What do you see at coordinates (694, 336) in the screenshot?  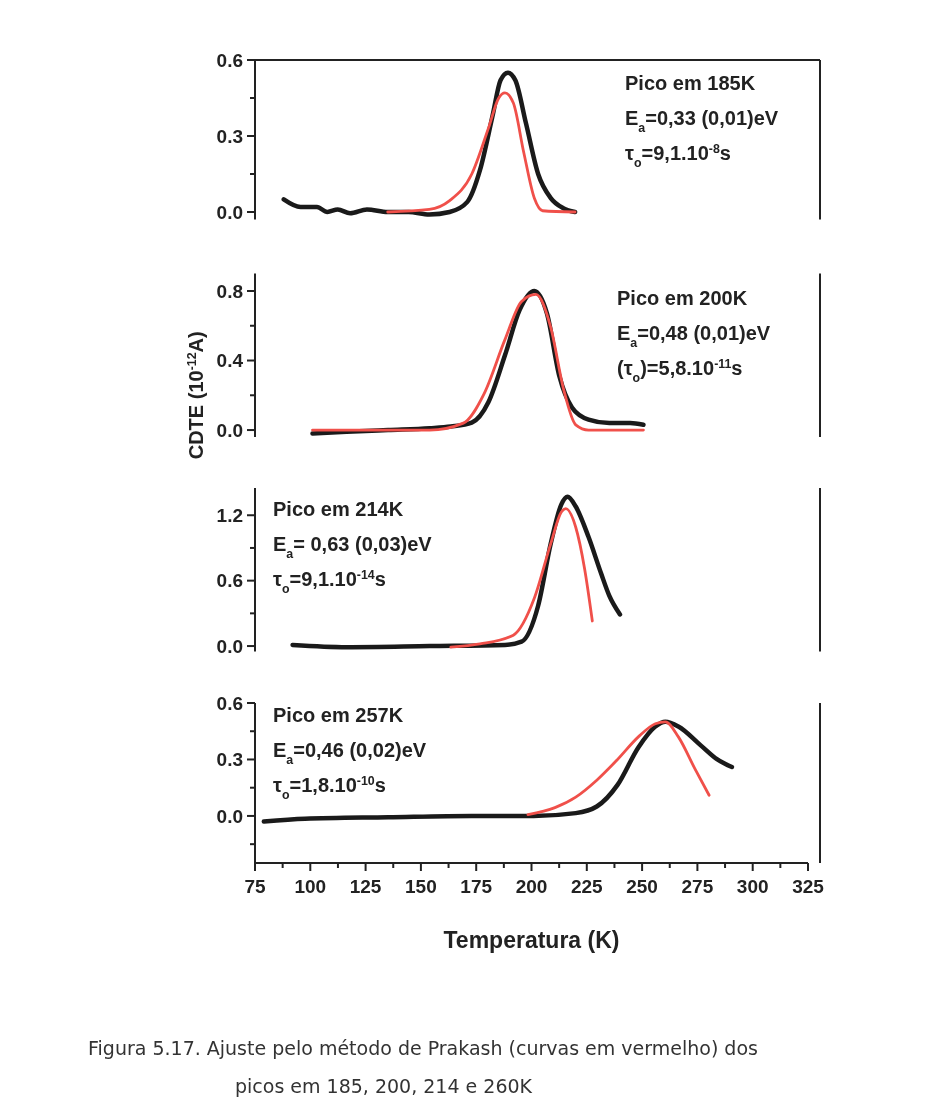 I see `annotation: E$_{a}$=0,48 (0,01)eV` at bounding box center [694, 336].